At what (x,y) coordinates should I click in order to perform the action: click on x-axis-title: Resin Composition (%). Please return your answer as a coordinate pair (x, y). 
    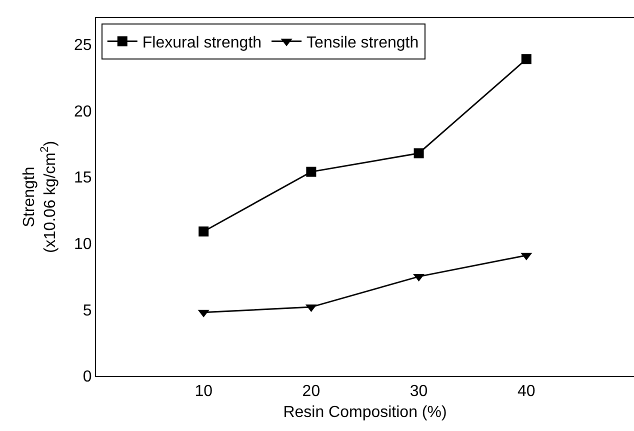
    Looking at the image, I should click on (365, 412).